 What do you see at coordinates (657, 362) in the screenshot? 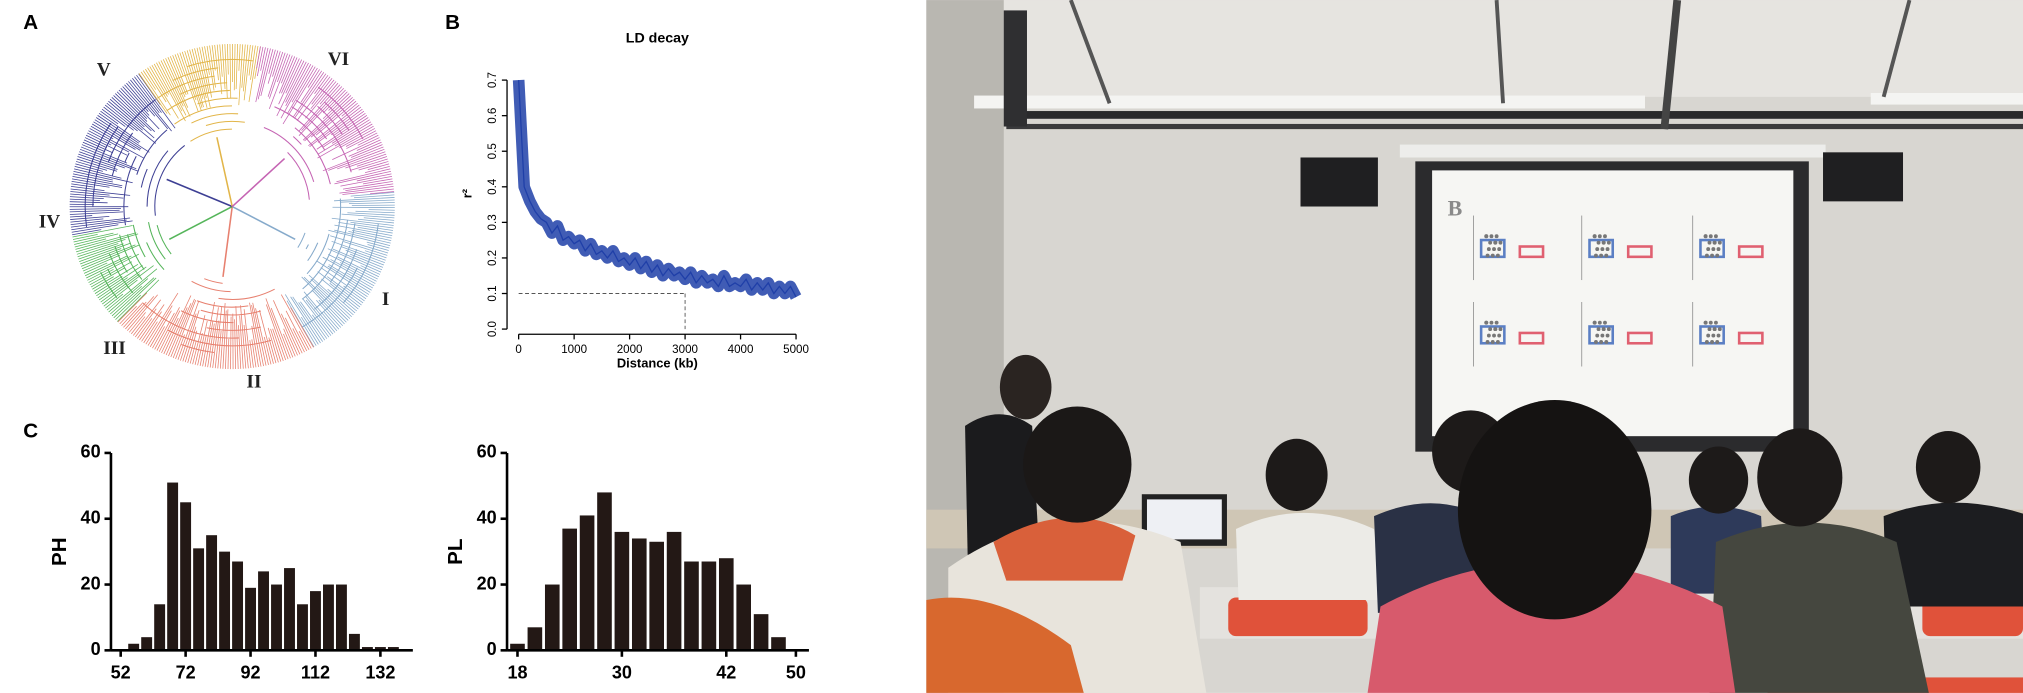
I see `x-axis-label: Distance (kb)` at bounding box center [657, 362].